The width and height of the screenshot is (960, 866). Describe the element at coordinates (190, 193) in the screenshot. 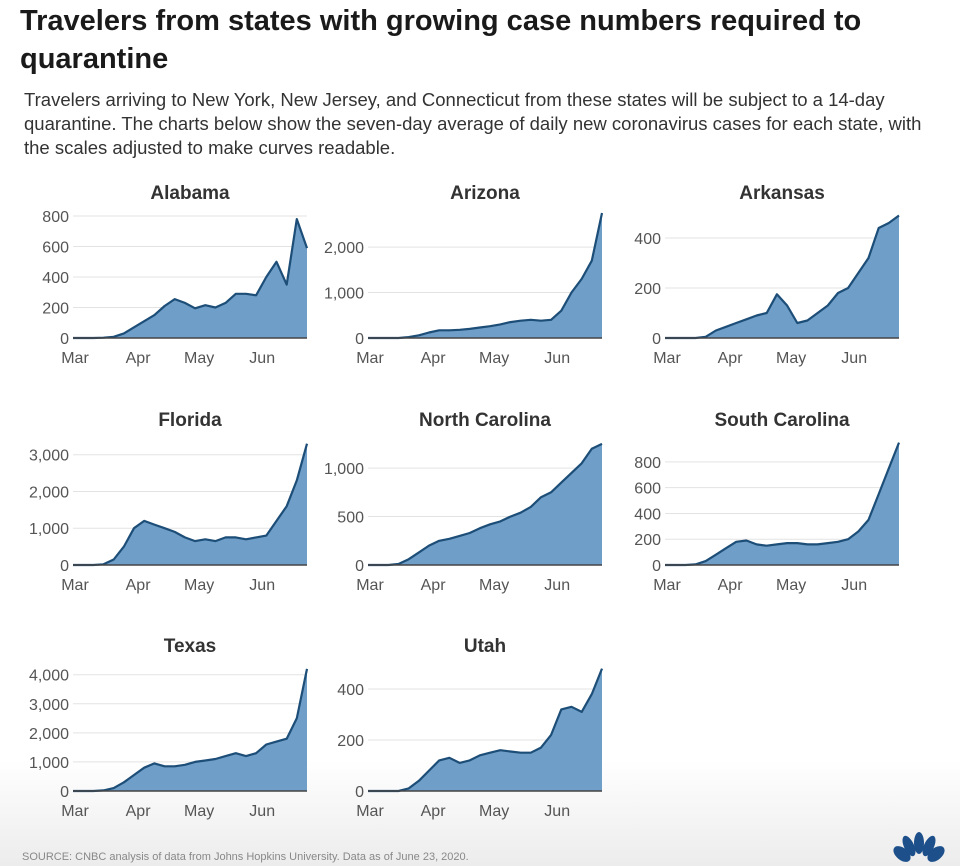

I see `panel-title: Alabama` at that location.